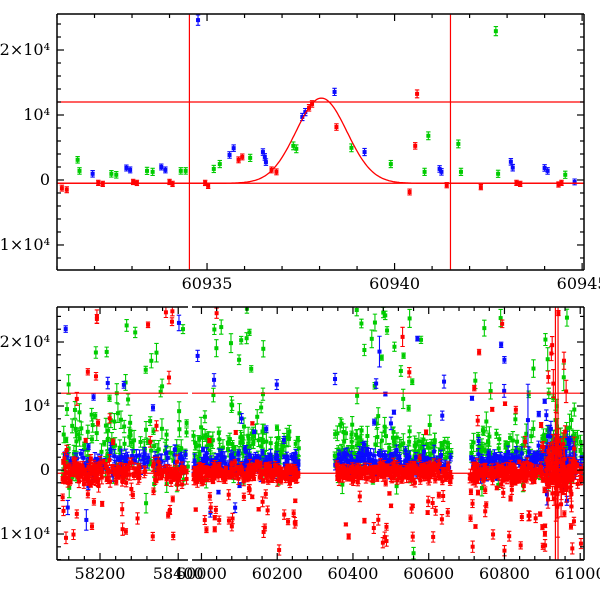 This screenshot has width=600, height=600. Describe the element at coordinates (25, 244) in the screenshot. I see `y-tick-label: -1×10⁴` at that location.